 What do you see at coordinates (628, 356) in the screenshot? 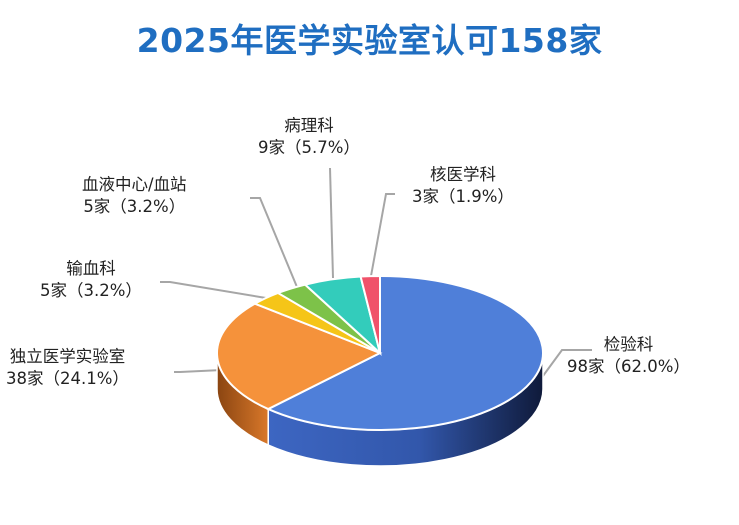
I see `slice-label-lab-dept: 检验科 98家（62.0%）` at bounding box center [628, 356].